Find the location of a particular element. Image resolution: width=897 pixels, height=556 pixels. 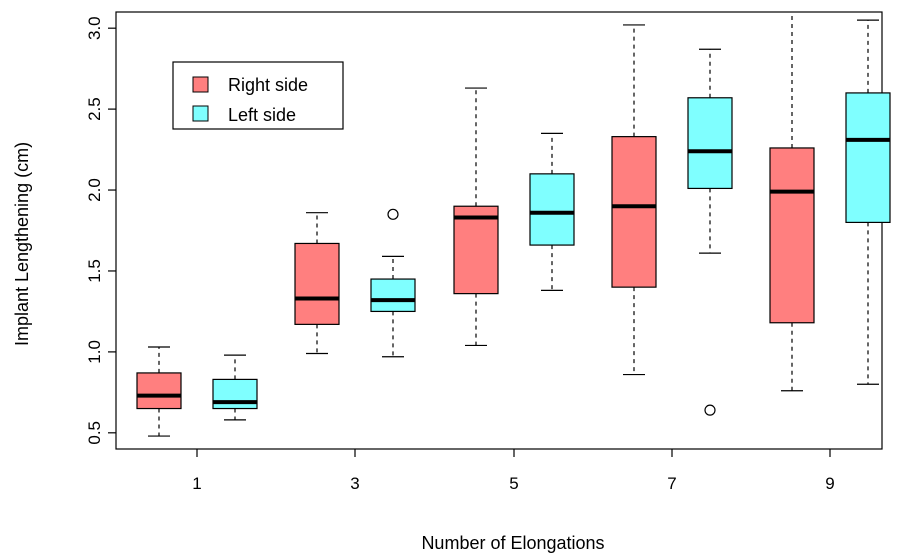

y-tick-label: 2.0 is located at coordinates (94, 190).